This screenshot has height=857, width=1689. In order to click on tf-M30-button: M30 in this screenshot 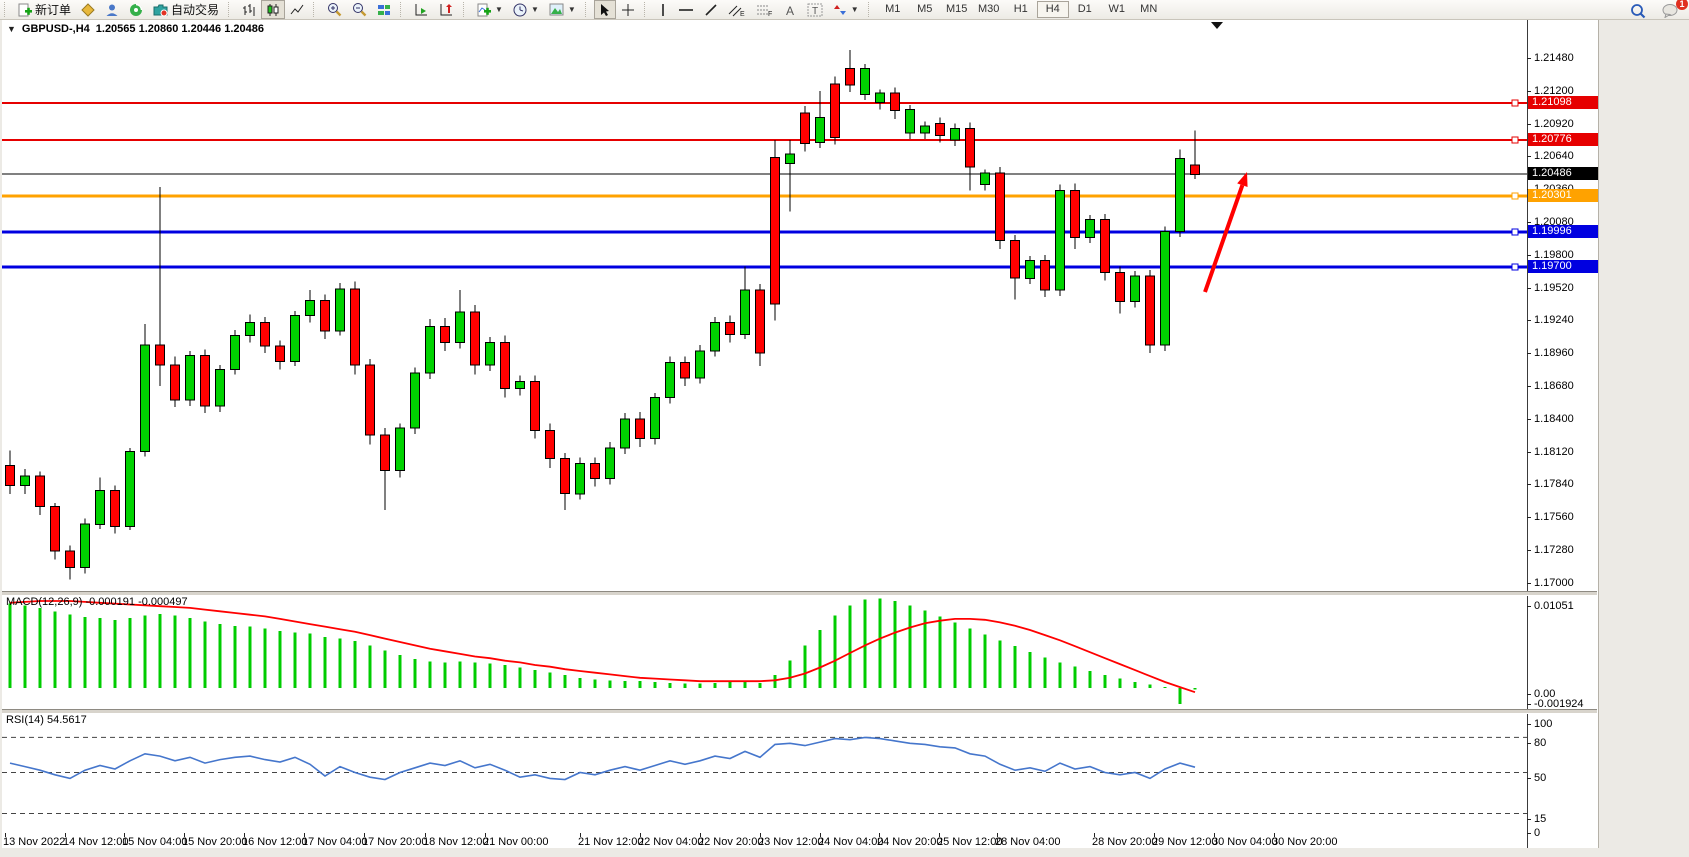, I will do `click(989, 9)`.